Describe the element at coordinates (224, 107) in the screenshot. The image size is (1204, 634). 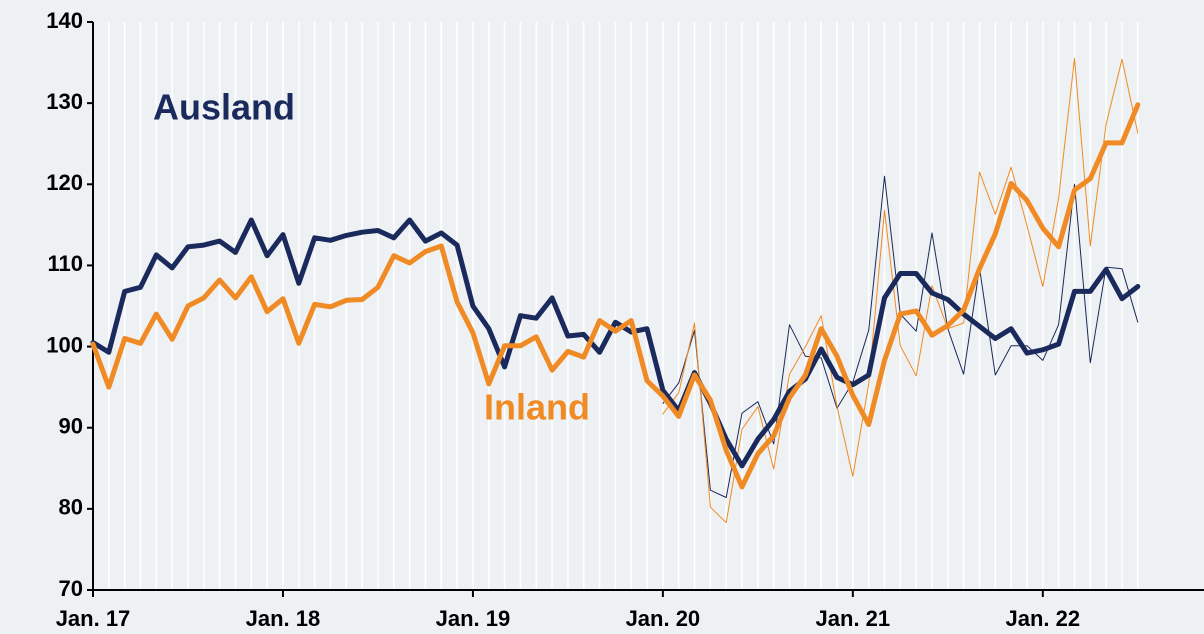
I see `series-label: Ausland` at that location.